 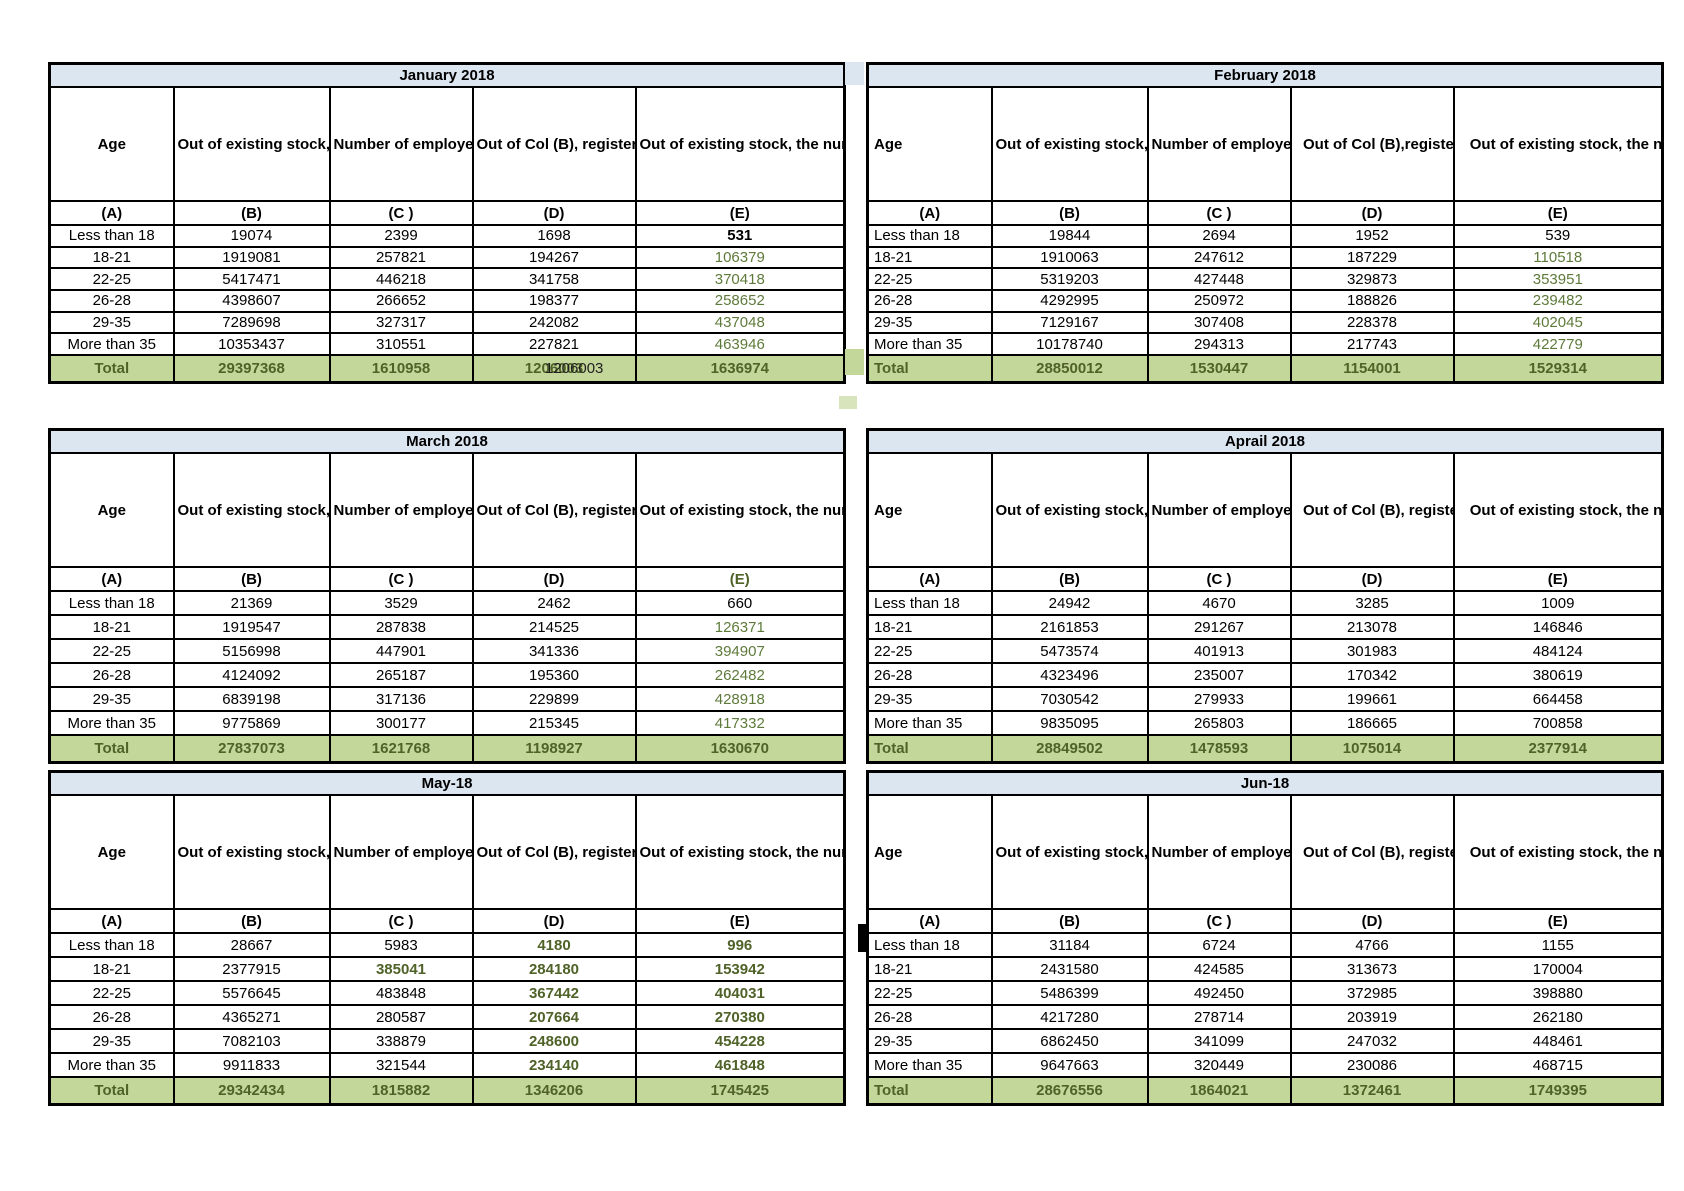 What do you see at coordinates (740, 1065) in the screenshot?
I see `value-cell-e: 461848` at bounding box center [740, 1065].